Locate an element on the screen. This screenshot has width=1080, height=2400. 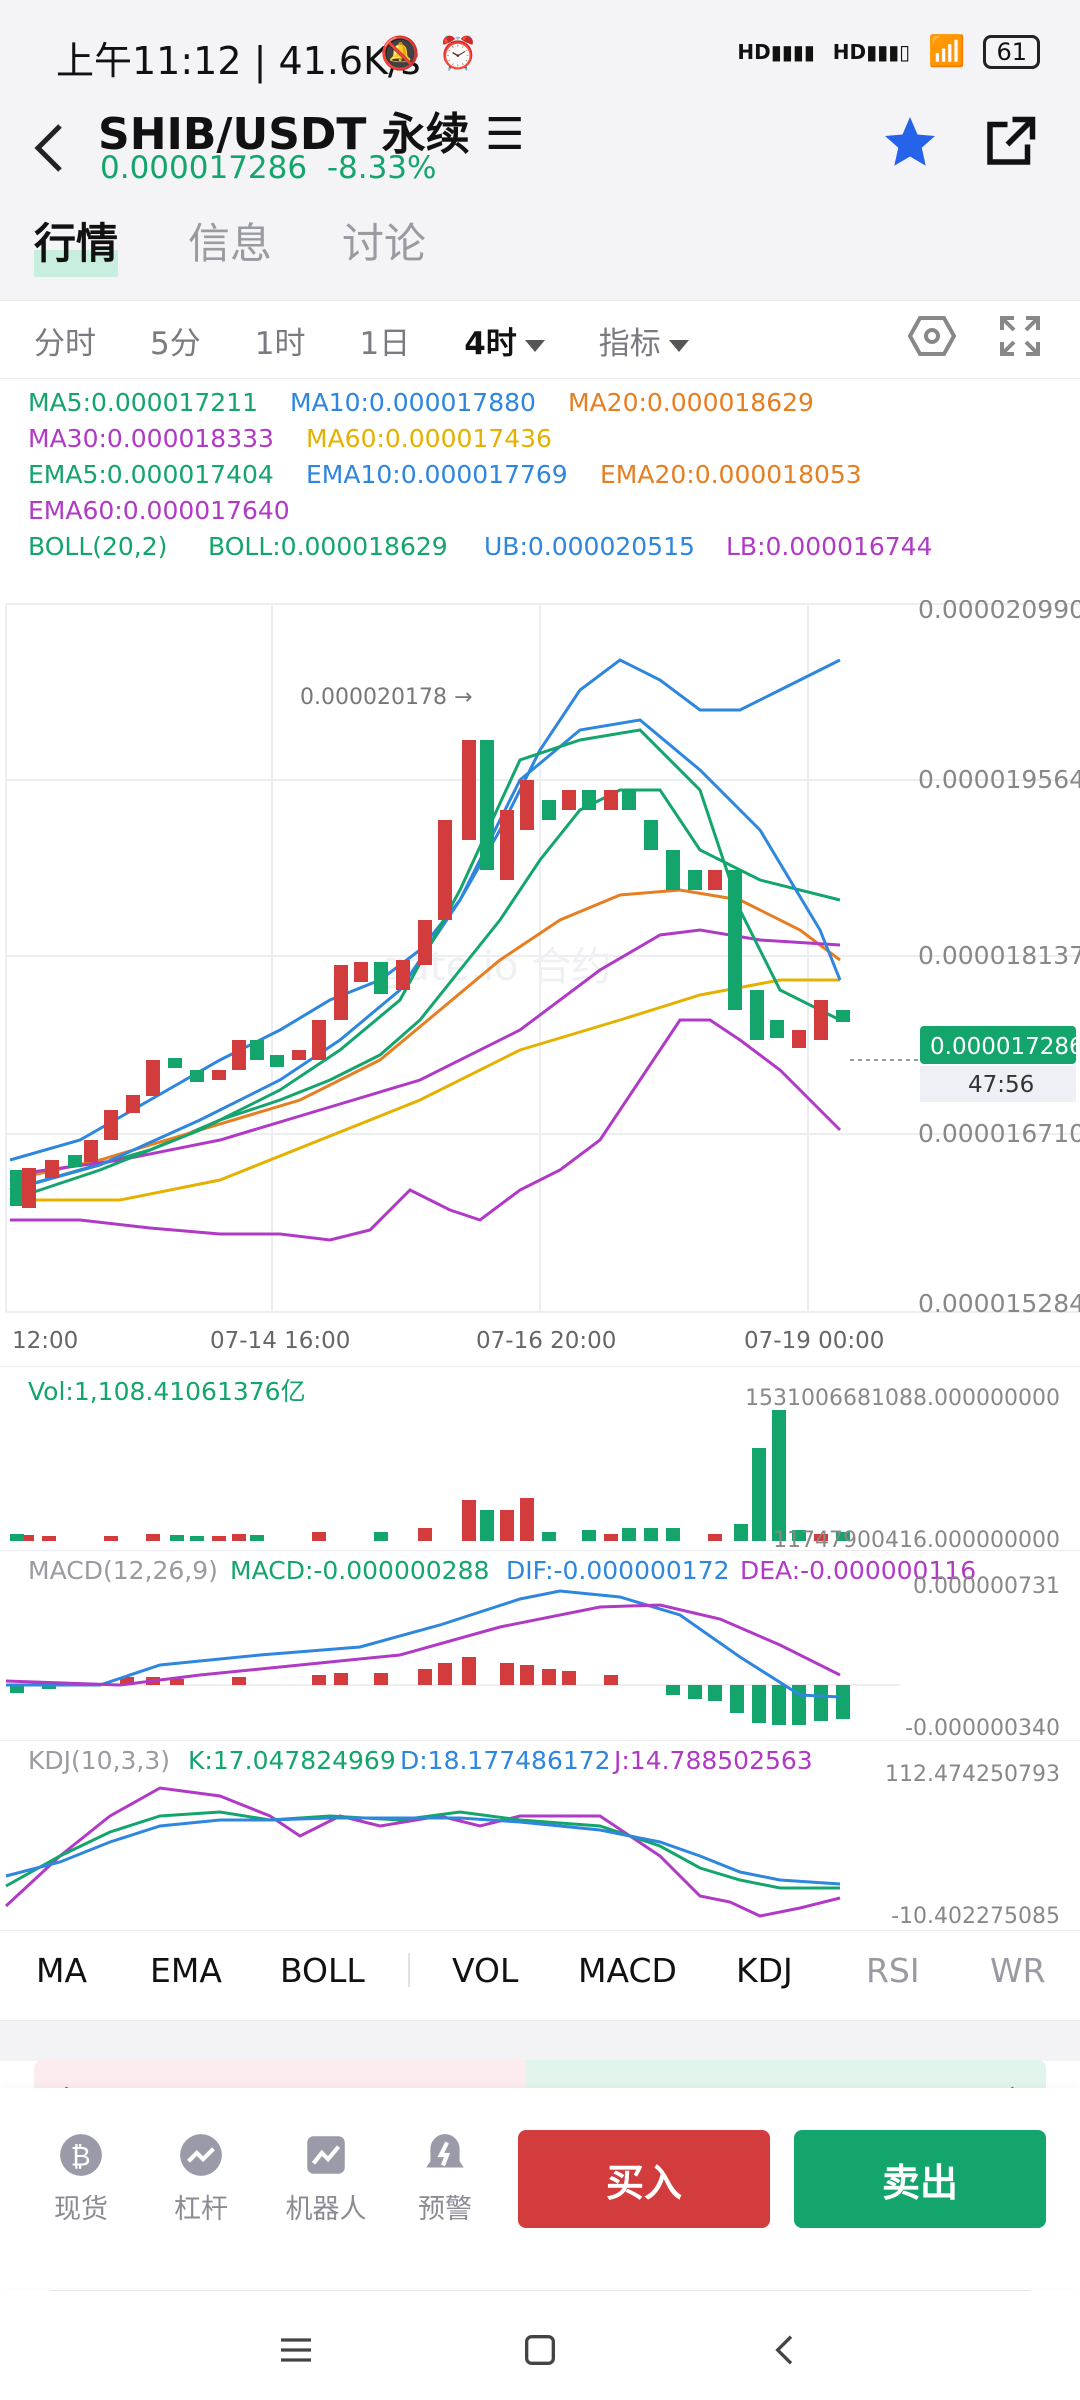
tab-kdj: KDJ is located at coordinates (764, 1970).